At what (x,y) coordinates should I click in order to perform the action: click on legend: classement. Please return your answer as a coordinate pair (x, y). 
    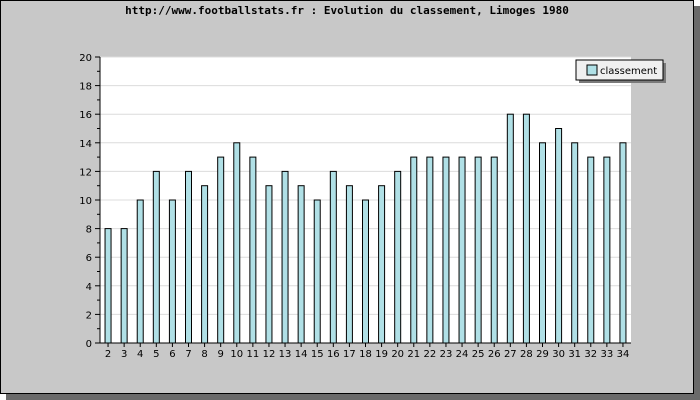
    Looking at the image, I should click on (620, 71).